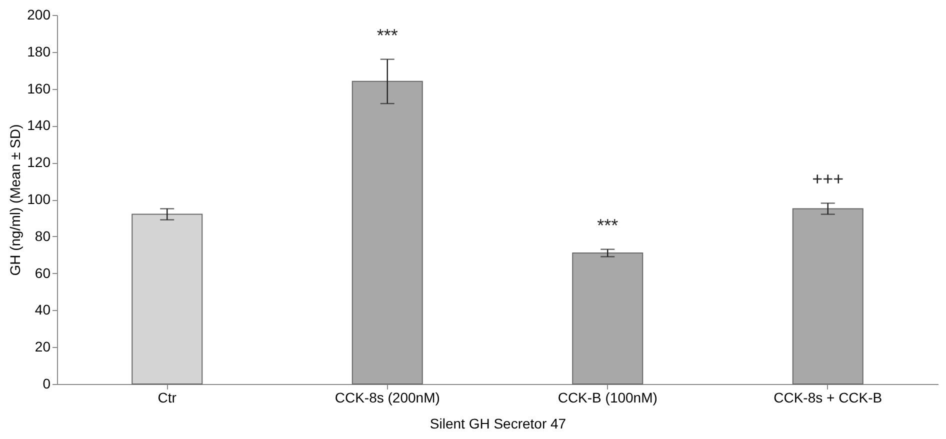 The image size is (946, 439). Describe the element at coordinates (46, 384) in the screenshot. I see `y-tick-label: 0` at that location.